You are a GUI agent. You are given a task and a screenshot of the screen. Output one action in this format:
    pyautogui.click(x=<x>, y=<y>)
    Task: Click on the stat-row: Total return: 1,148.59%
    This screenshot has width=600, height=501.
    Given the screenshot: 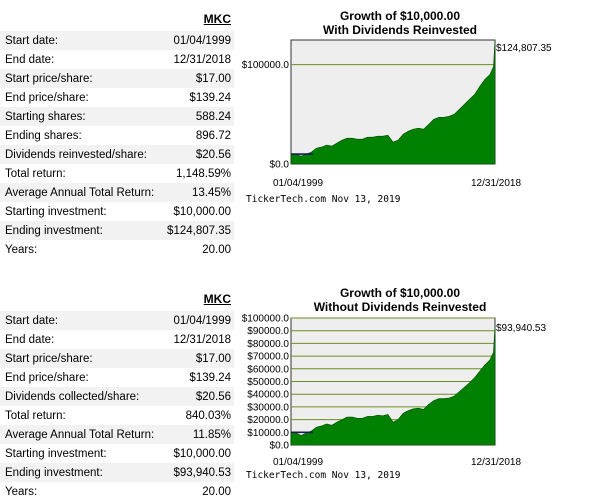 What is the action you would take?
    pyautogui.click(x=117, y=173)
    